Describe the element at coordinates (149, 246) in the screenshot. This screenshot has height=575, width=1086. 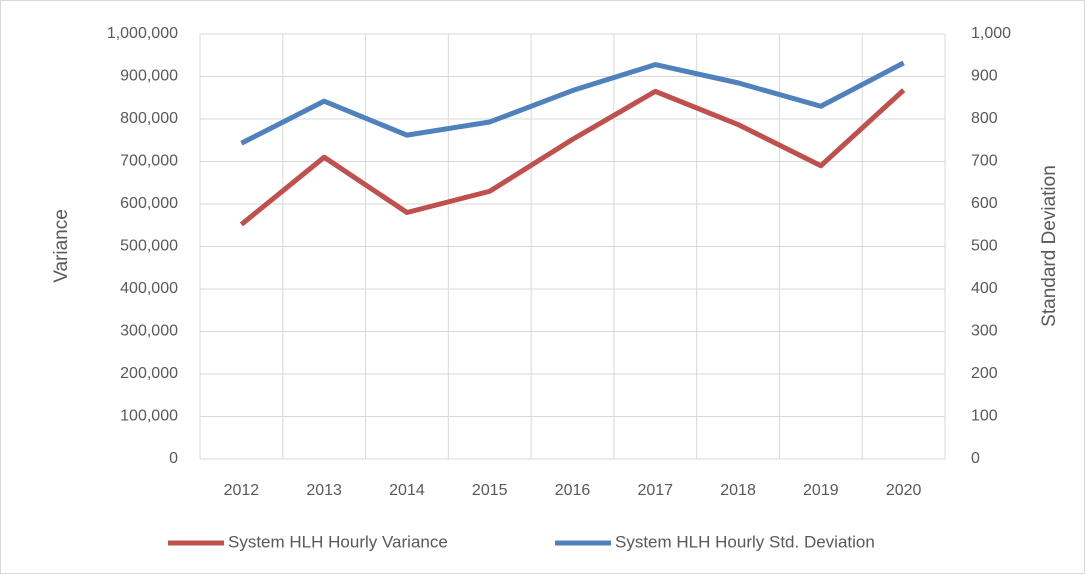
I see `y-tick-label: 500,000` at that location.